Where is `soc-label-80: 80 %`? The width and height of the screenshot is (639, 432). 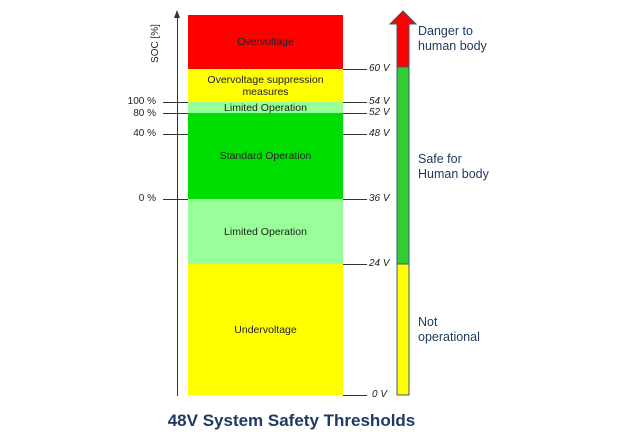
soc-label-80: 80 % is located at coordinates (144, 113).